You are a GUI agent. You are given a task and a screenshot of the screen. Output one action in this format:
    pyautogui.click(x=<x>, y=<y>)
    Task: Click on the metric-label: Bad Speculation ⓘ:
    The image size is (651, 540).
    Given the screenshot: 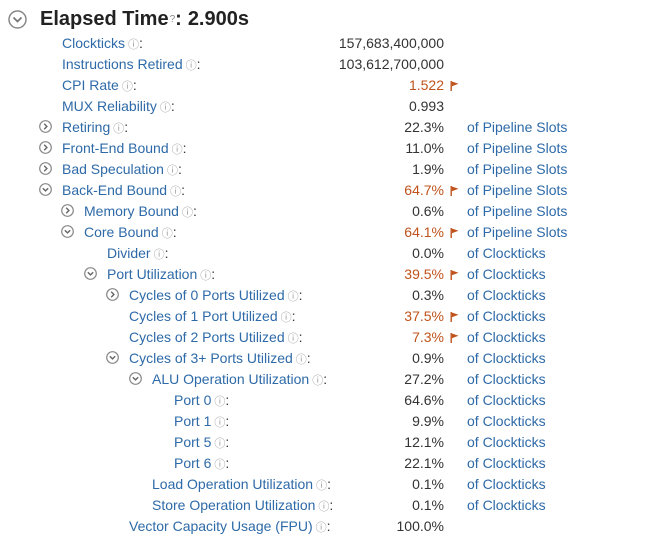 What is the action you would take?
    pyautogui.click(x=122, y=170)
    